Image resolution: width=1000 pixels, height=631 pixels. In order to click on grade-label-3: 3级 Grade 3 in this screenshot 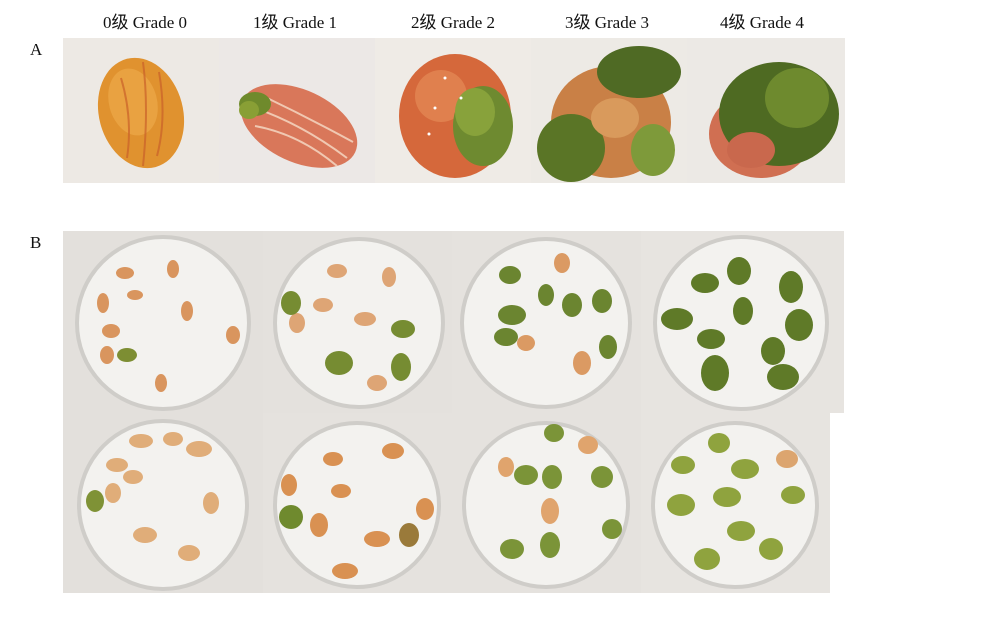, I will do `click(607, 22)`.